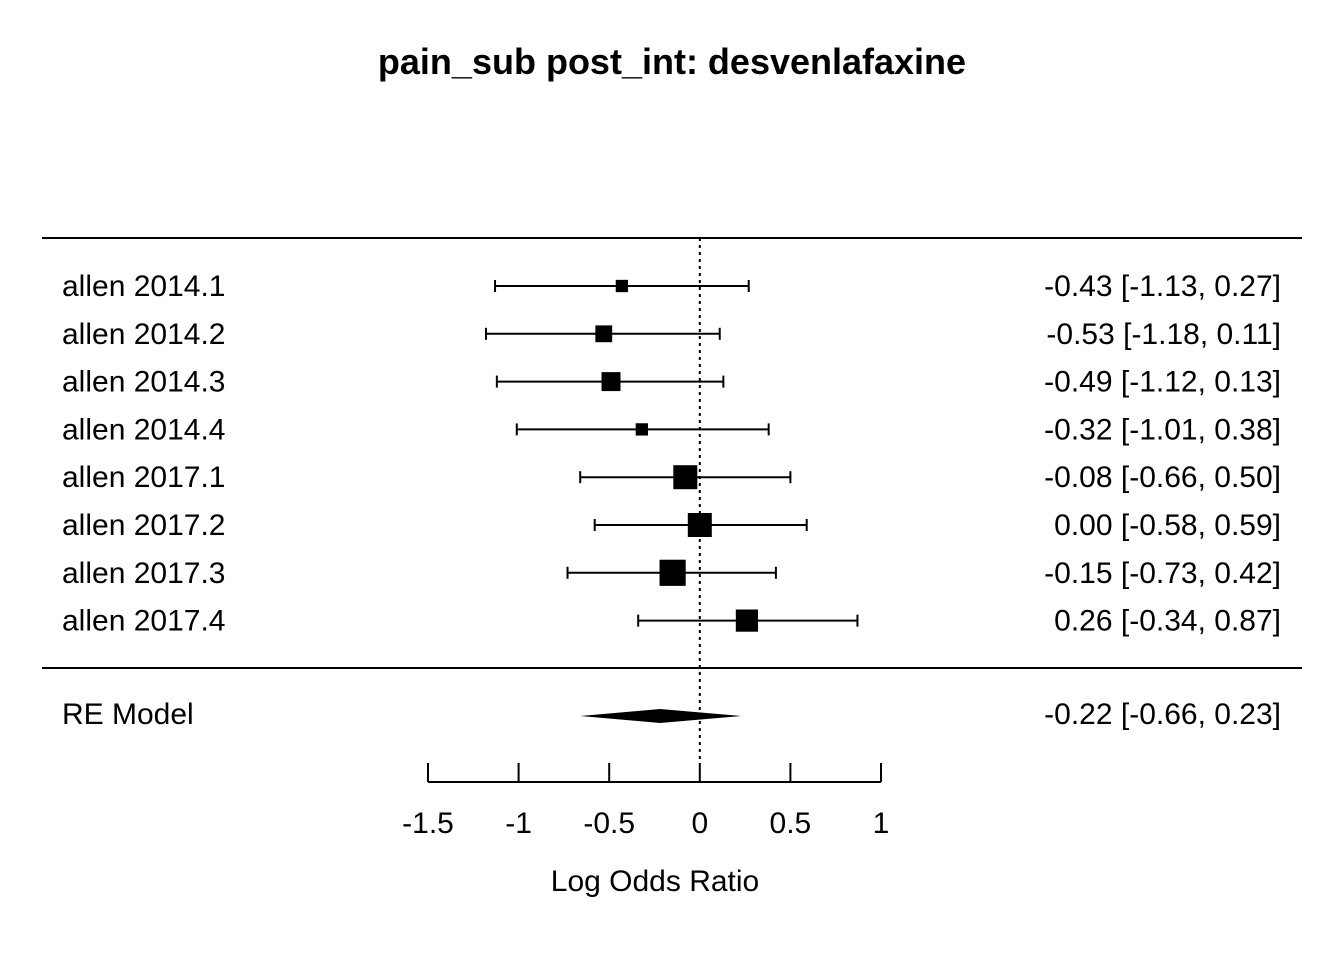  I want to click on summary-row: RE Model -0.22 [-0.66, 0.23], so click(671, 714).